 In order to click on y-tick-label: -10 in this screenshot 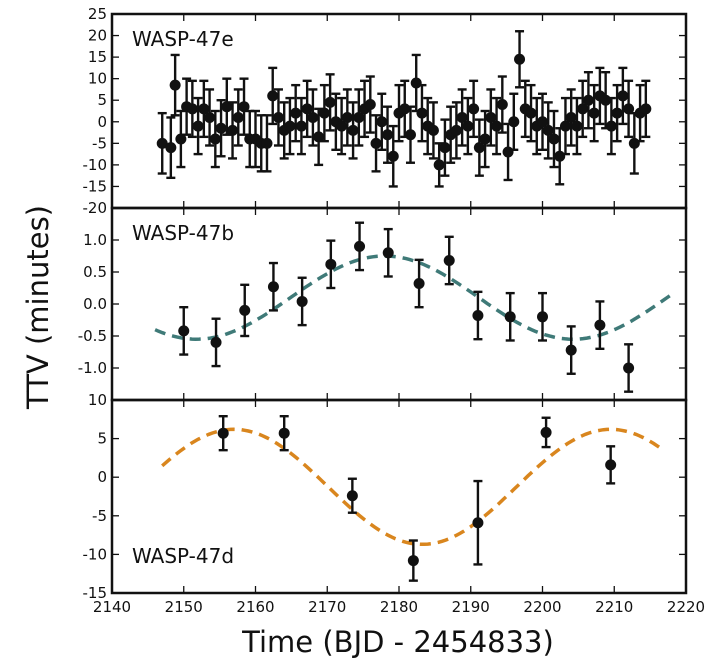, I will do `click(95, 554)`.